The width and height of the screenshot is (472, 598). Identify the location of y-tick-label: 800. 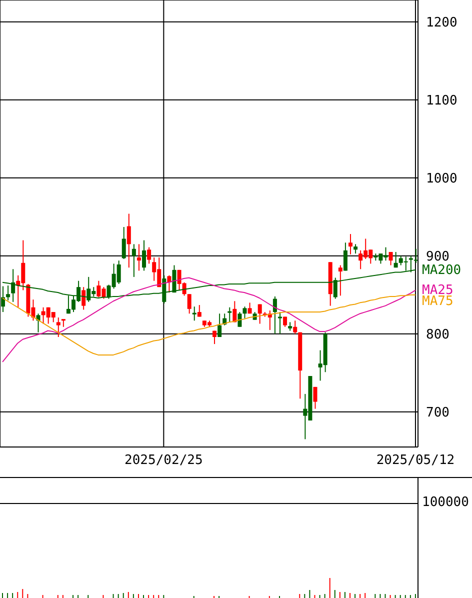
(438, 335).